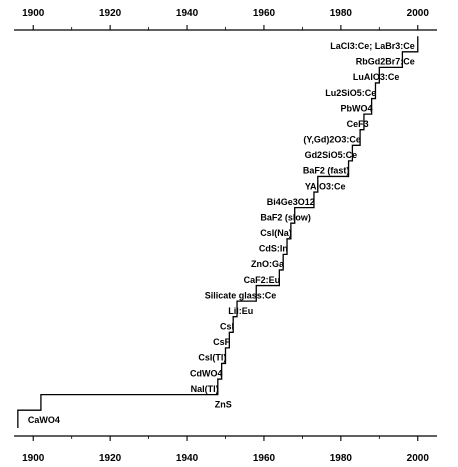 This screenshot has width=458, height=467. What do you see at coordinates (262, 280) in the screenshot?
I see `material-label: CaF2:Eu` at bounding box center [262, 280].